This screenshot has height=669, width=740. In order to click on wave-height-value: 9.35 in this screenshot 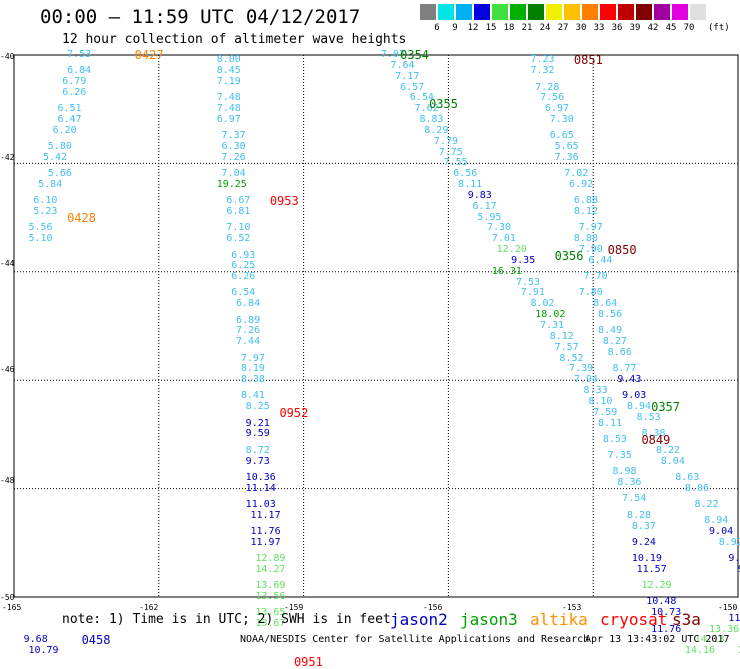, I will do `click(523, 260)`.